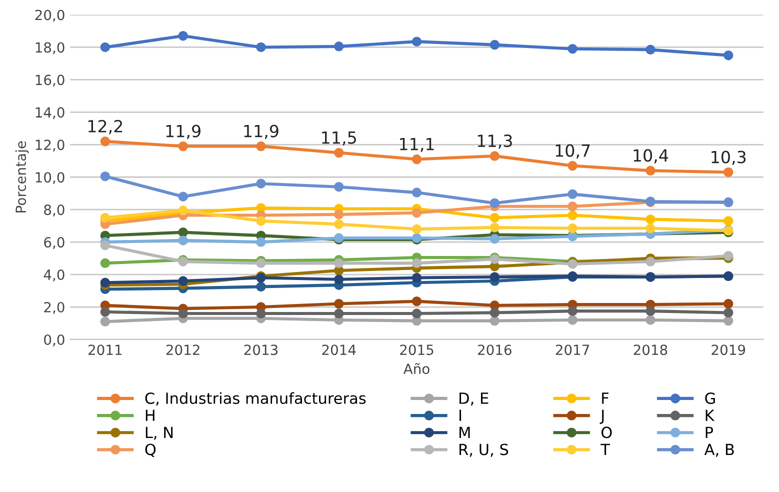 This screenshot has width=779, height=492. I want to click on legend-label: O, so click(606, 432).